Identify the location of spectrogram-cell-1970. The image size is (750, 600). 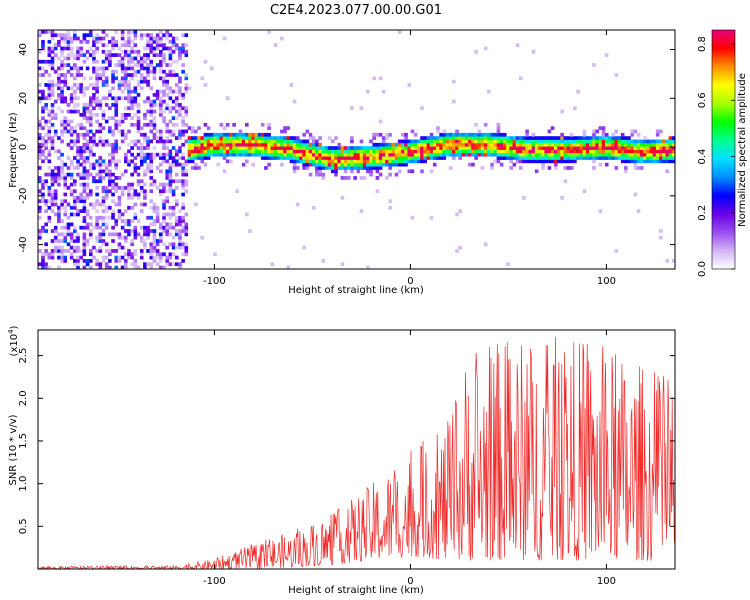
(317, 148).